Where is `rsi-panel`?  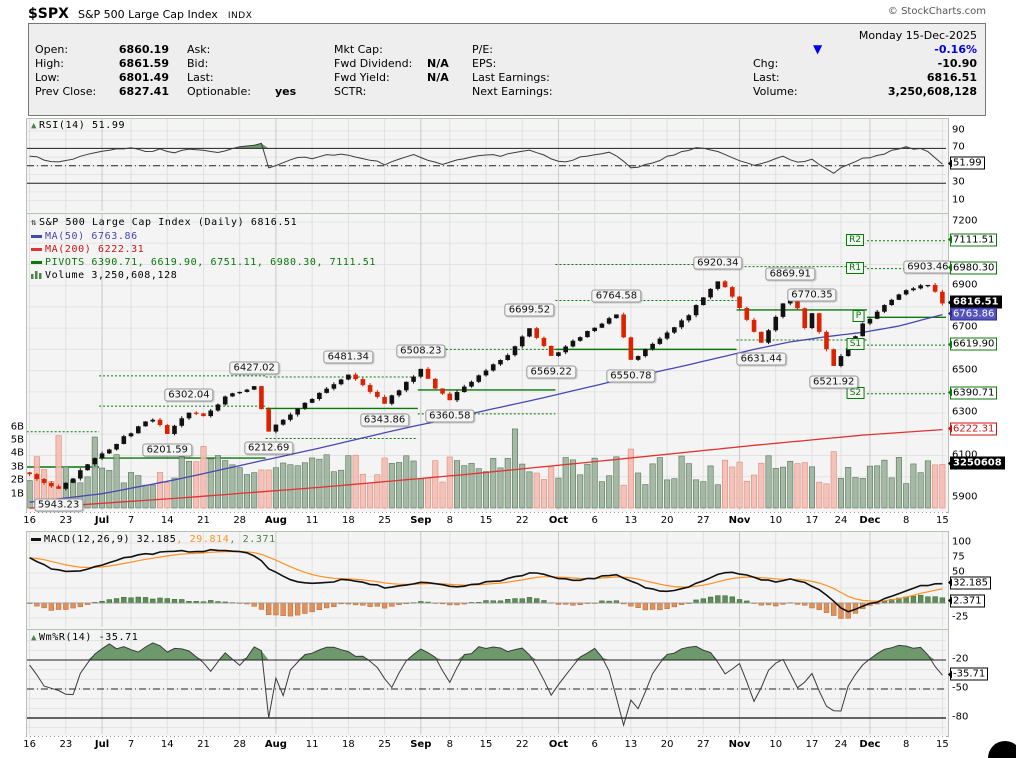
rsi-panel is located at coordinates (487, 166).